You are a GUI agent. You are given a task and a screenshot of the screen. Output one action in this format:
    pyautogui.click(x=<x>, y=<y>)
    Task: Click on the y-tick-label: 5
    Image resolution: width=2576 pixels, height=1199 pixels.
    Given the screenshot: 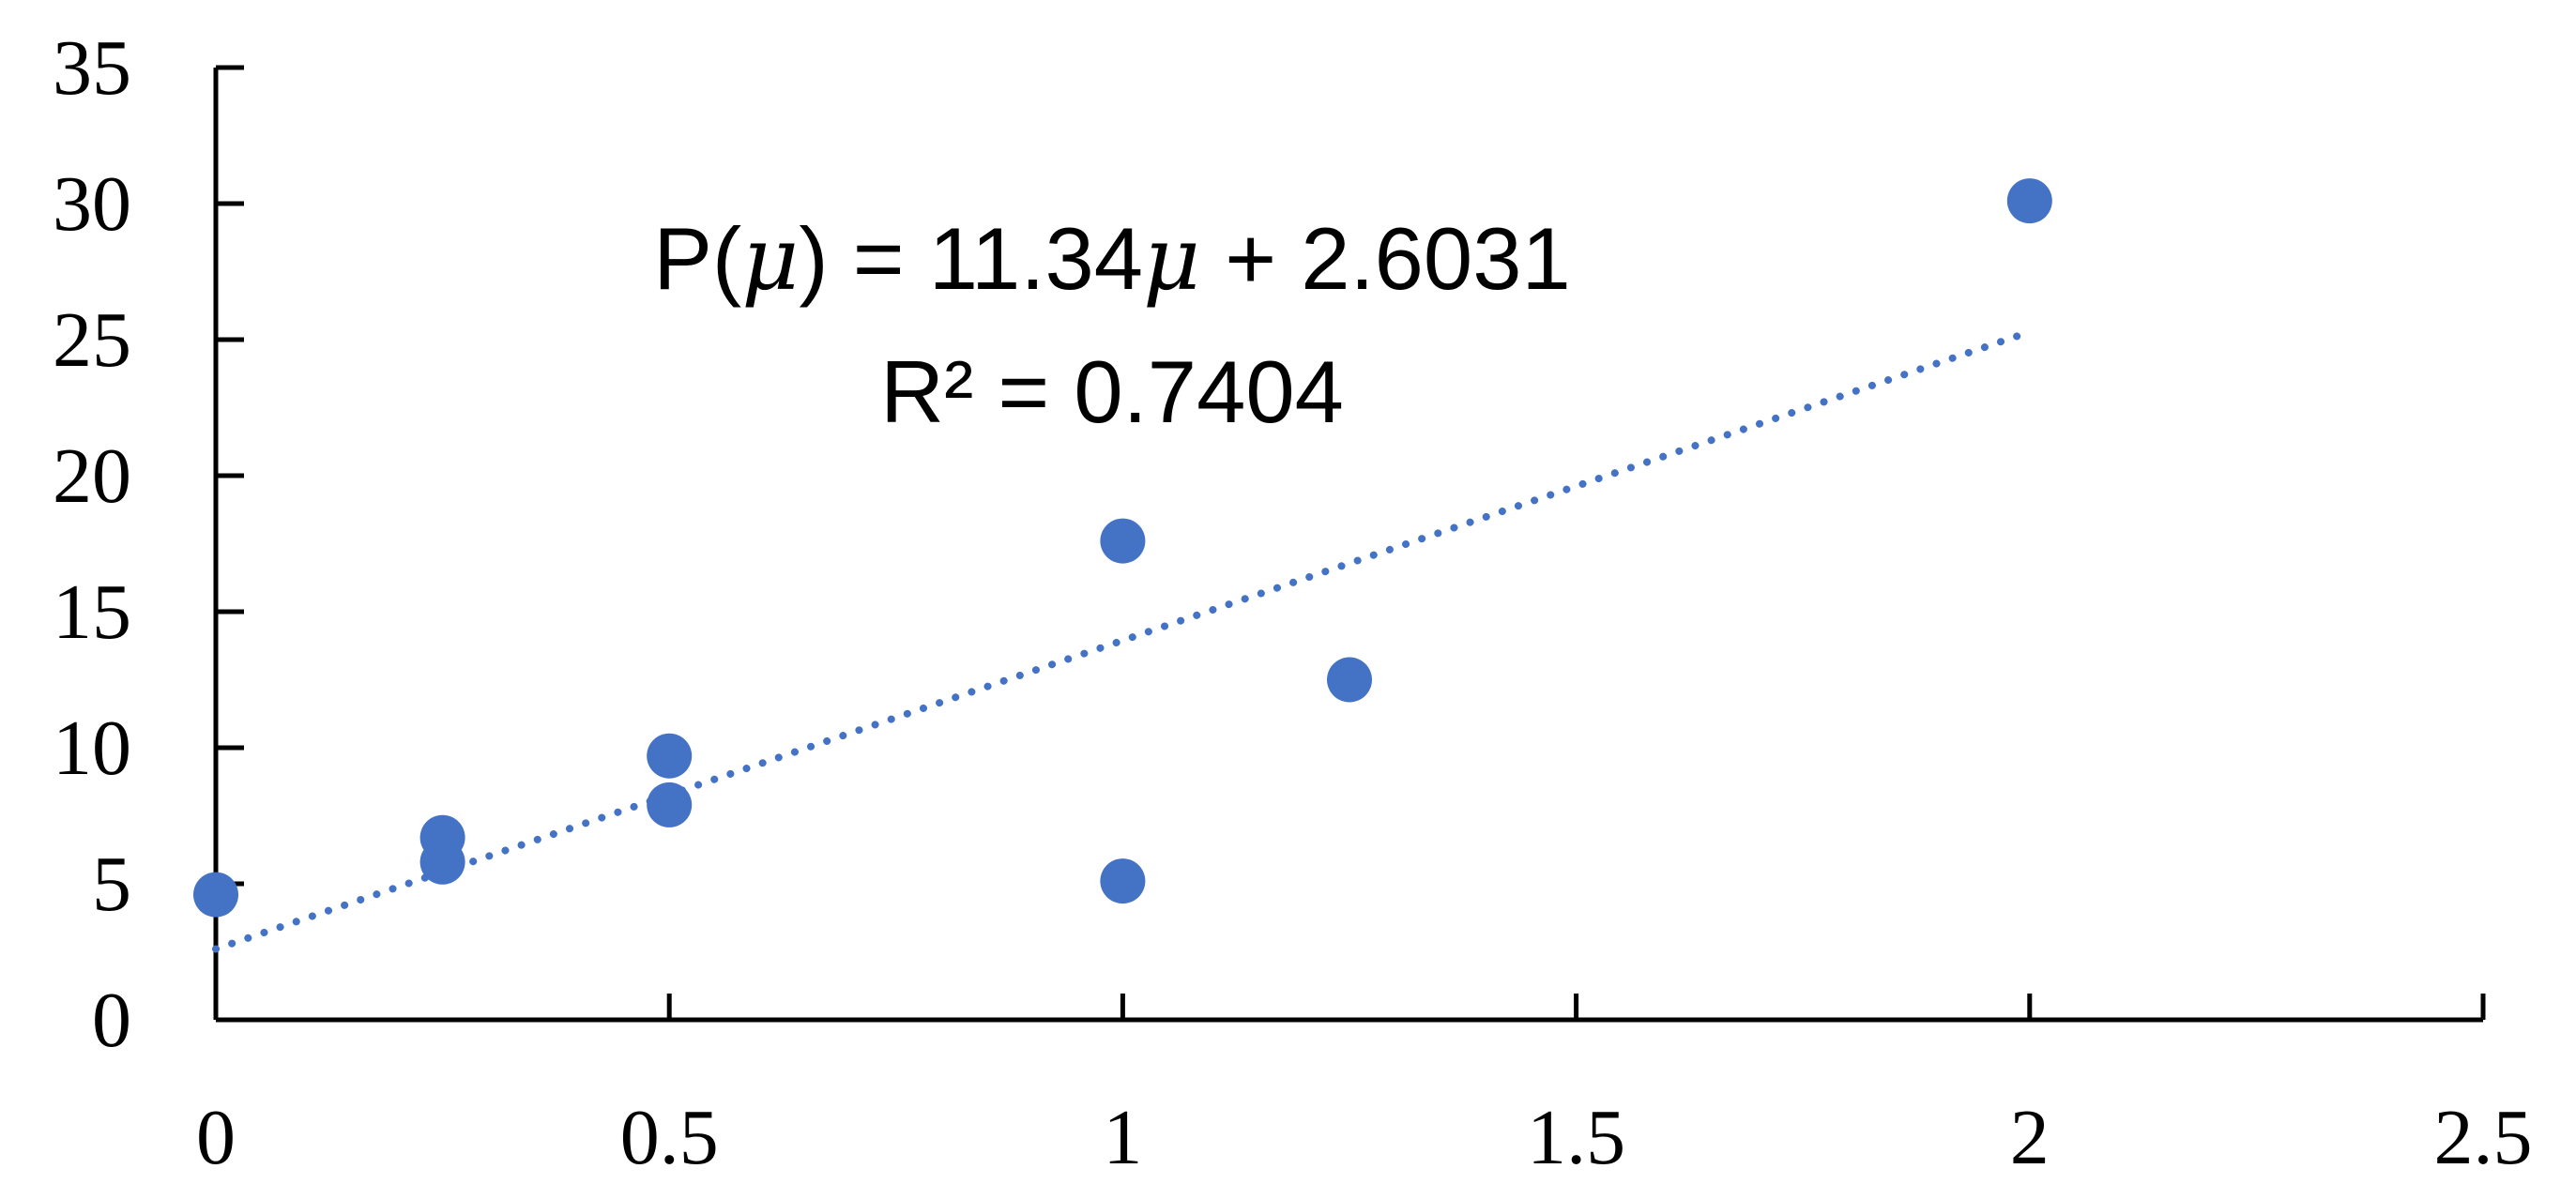 What is the action you would take?
    pyautogui.click(x=111, y=884)
    